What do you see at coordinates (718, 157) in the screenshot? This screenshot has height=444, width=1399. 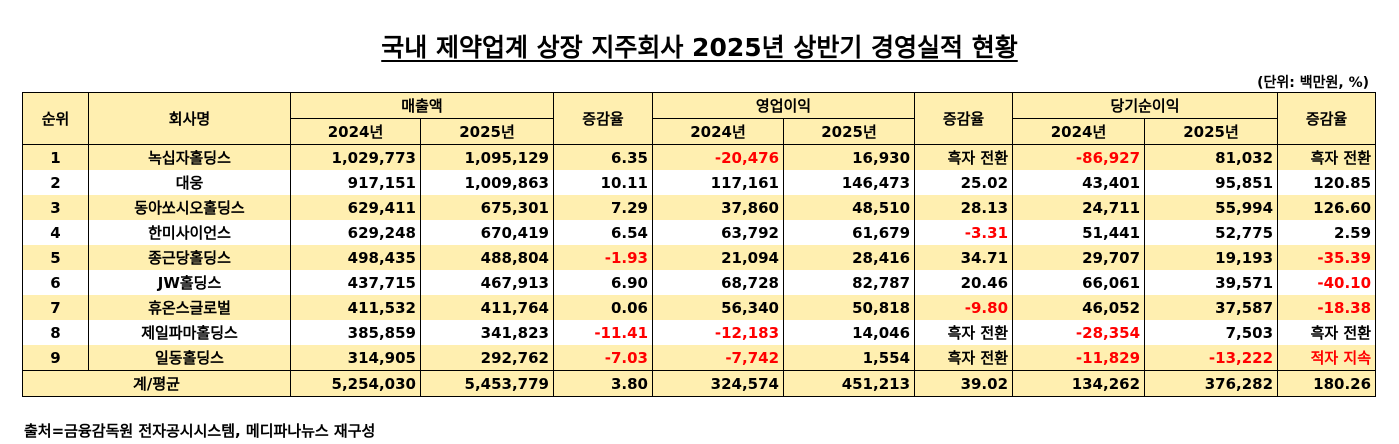 I see `cell: -20,476` at bounding box center [718, 157].